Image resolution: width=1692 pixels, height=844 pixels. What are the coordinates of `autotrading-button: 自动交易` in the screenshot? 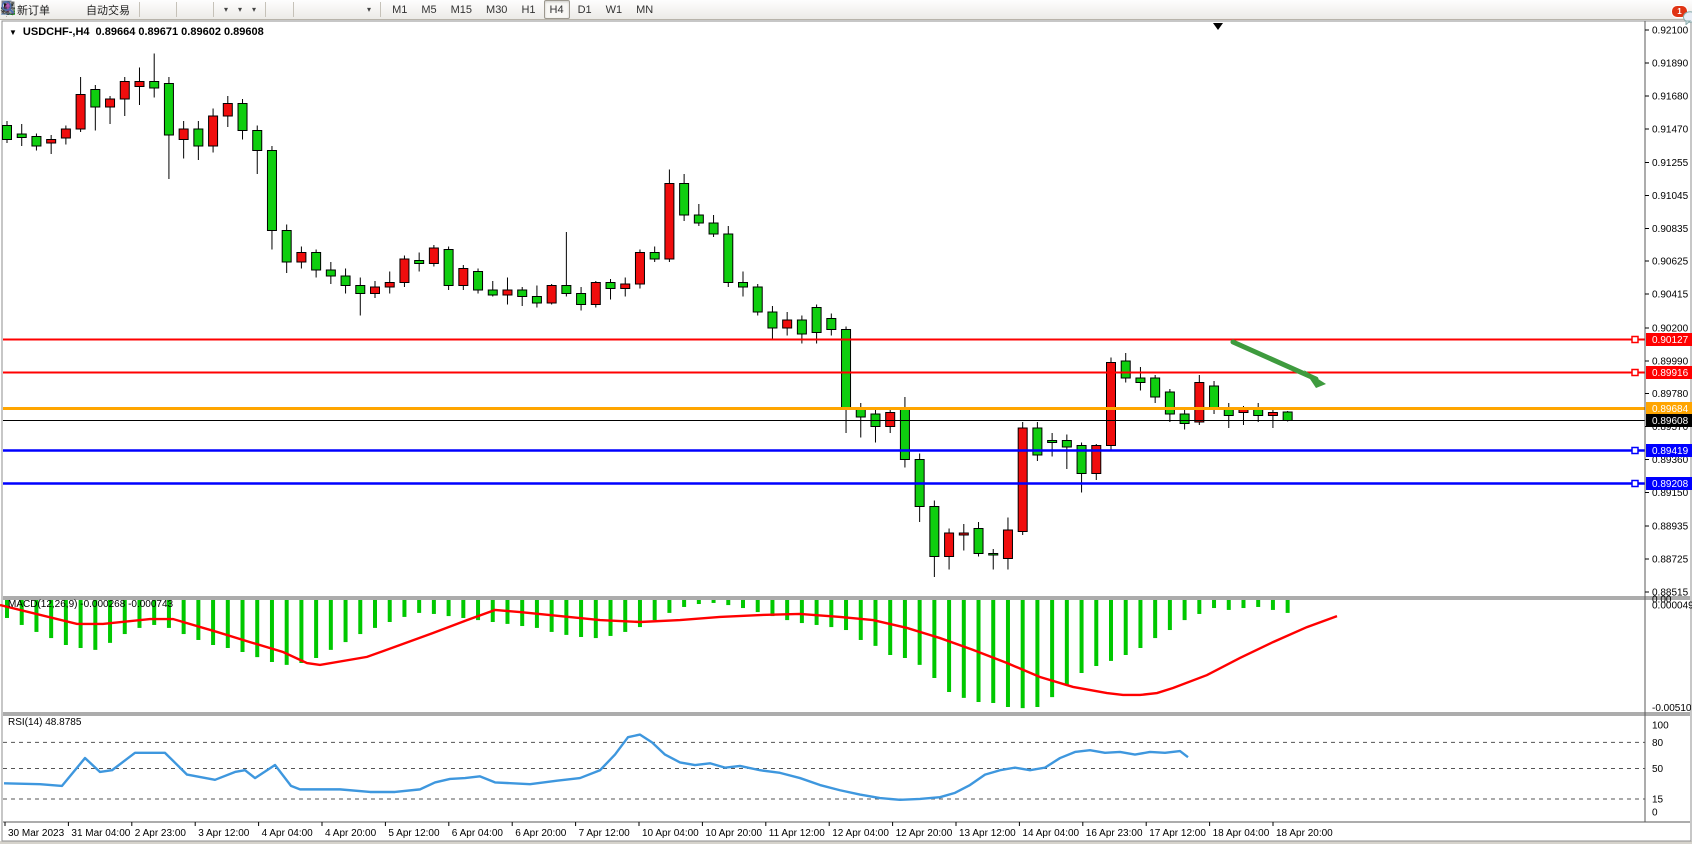 It's located at (67, 10).